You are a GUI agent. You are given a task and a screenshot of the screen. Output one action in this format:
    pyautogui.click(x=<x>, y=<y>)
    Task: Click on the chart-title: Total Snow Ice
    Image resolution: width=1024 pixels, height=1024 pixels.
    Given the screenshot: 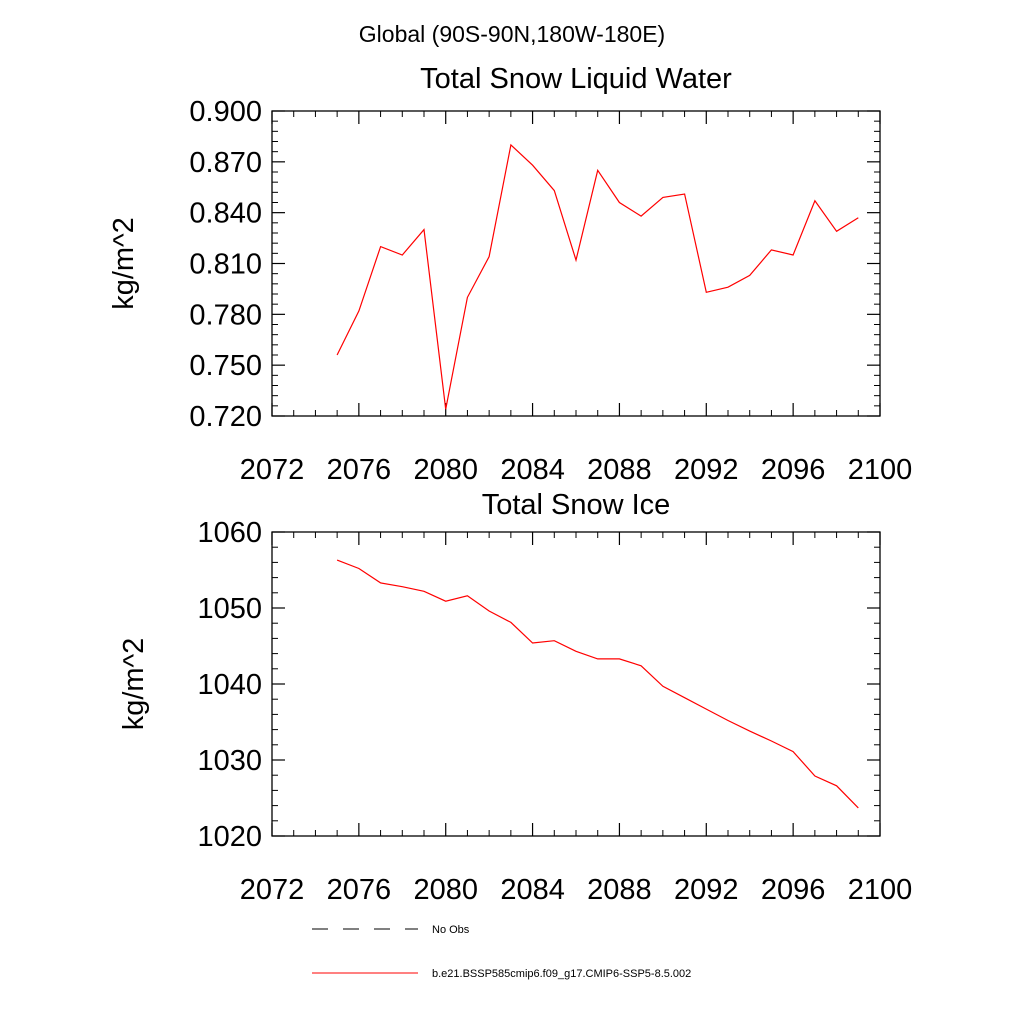 What is the action you would take?
    pyautogui.click(x=576, y=505)
    